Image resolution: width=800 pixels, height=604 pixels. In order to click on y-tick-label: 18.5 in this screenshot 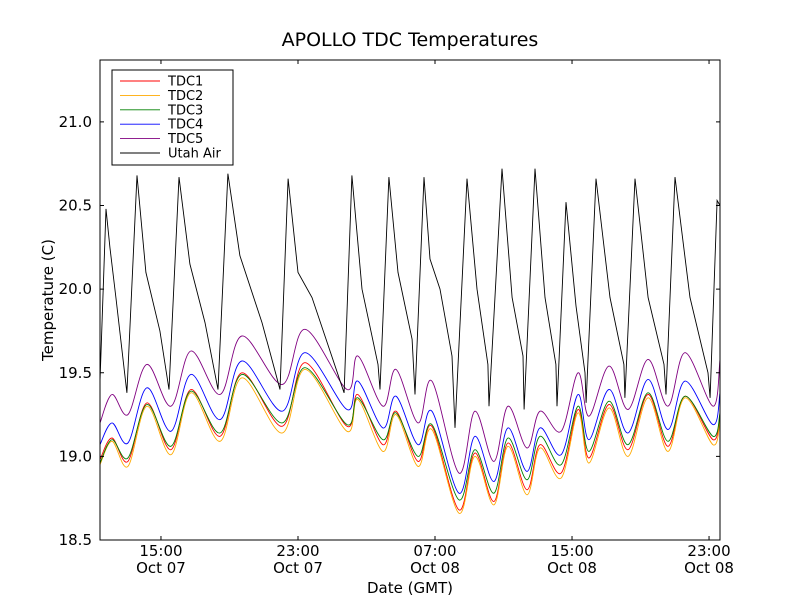, I will do `click(75, 540)`.